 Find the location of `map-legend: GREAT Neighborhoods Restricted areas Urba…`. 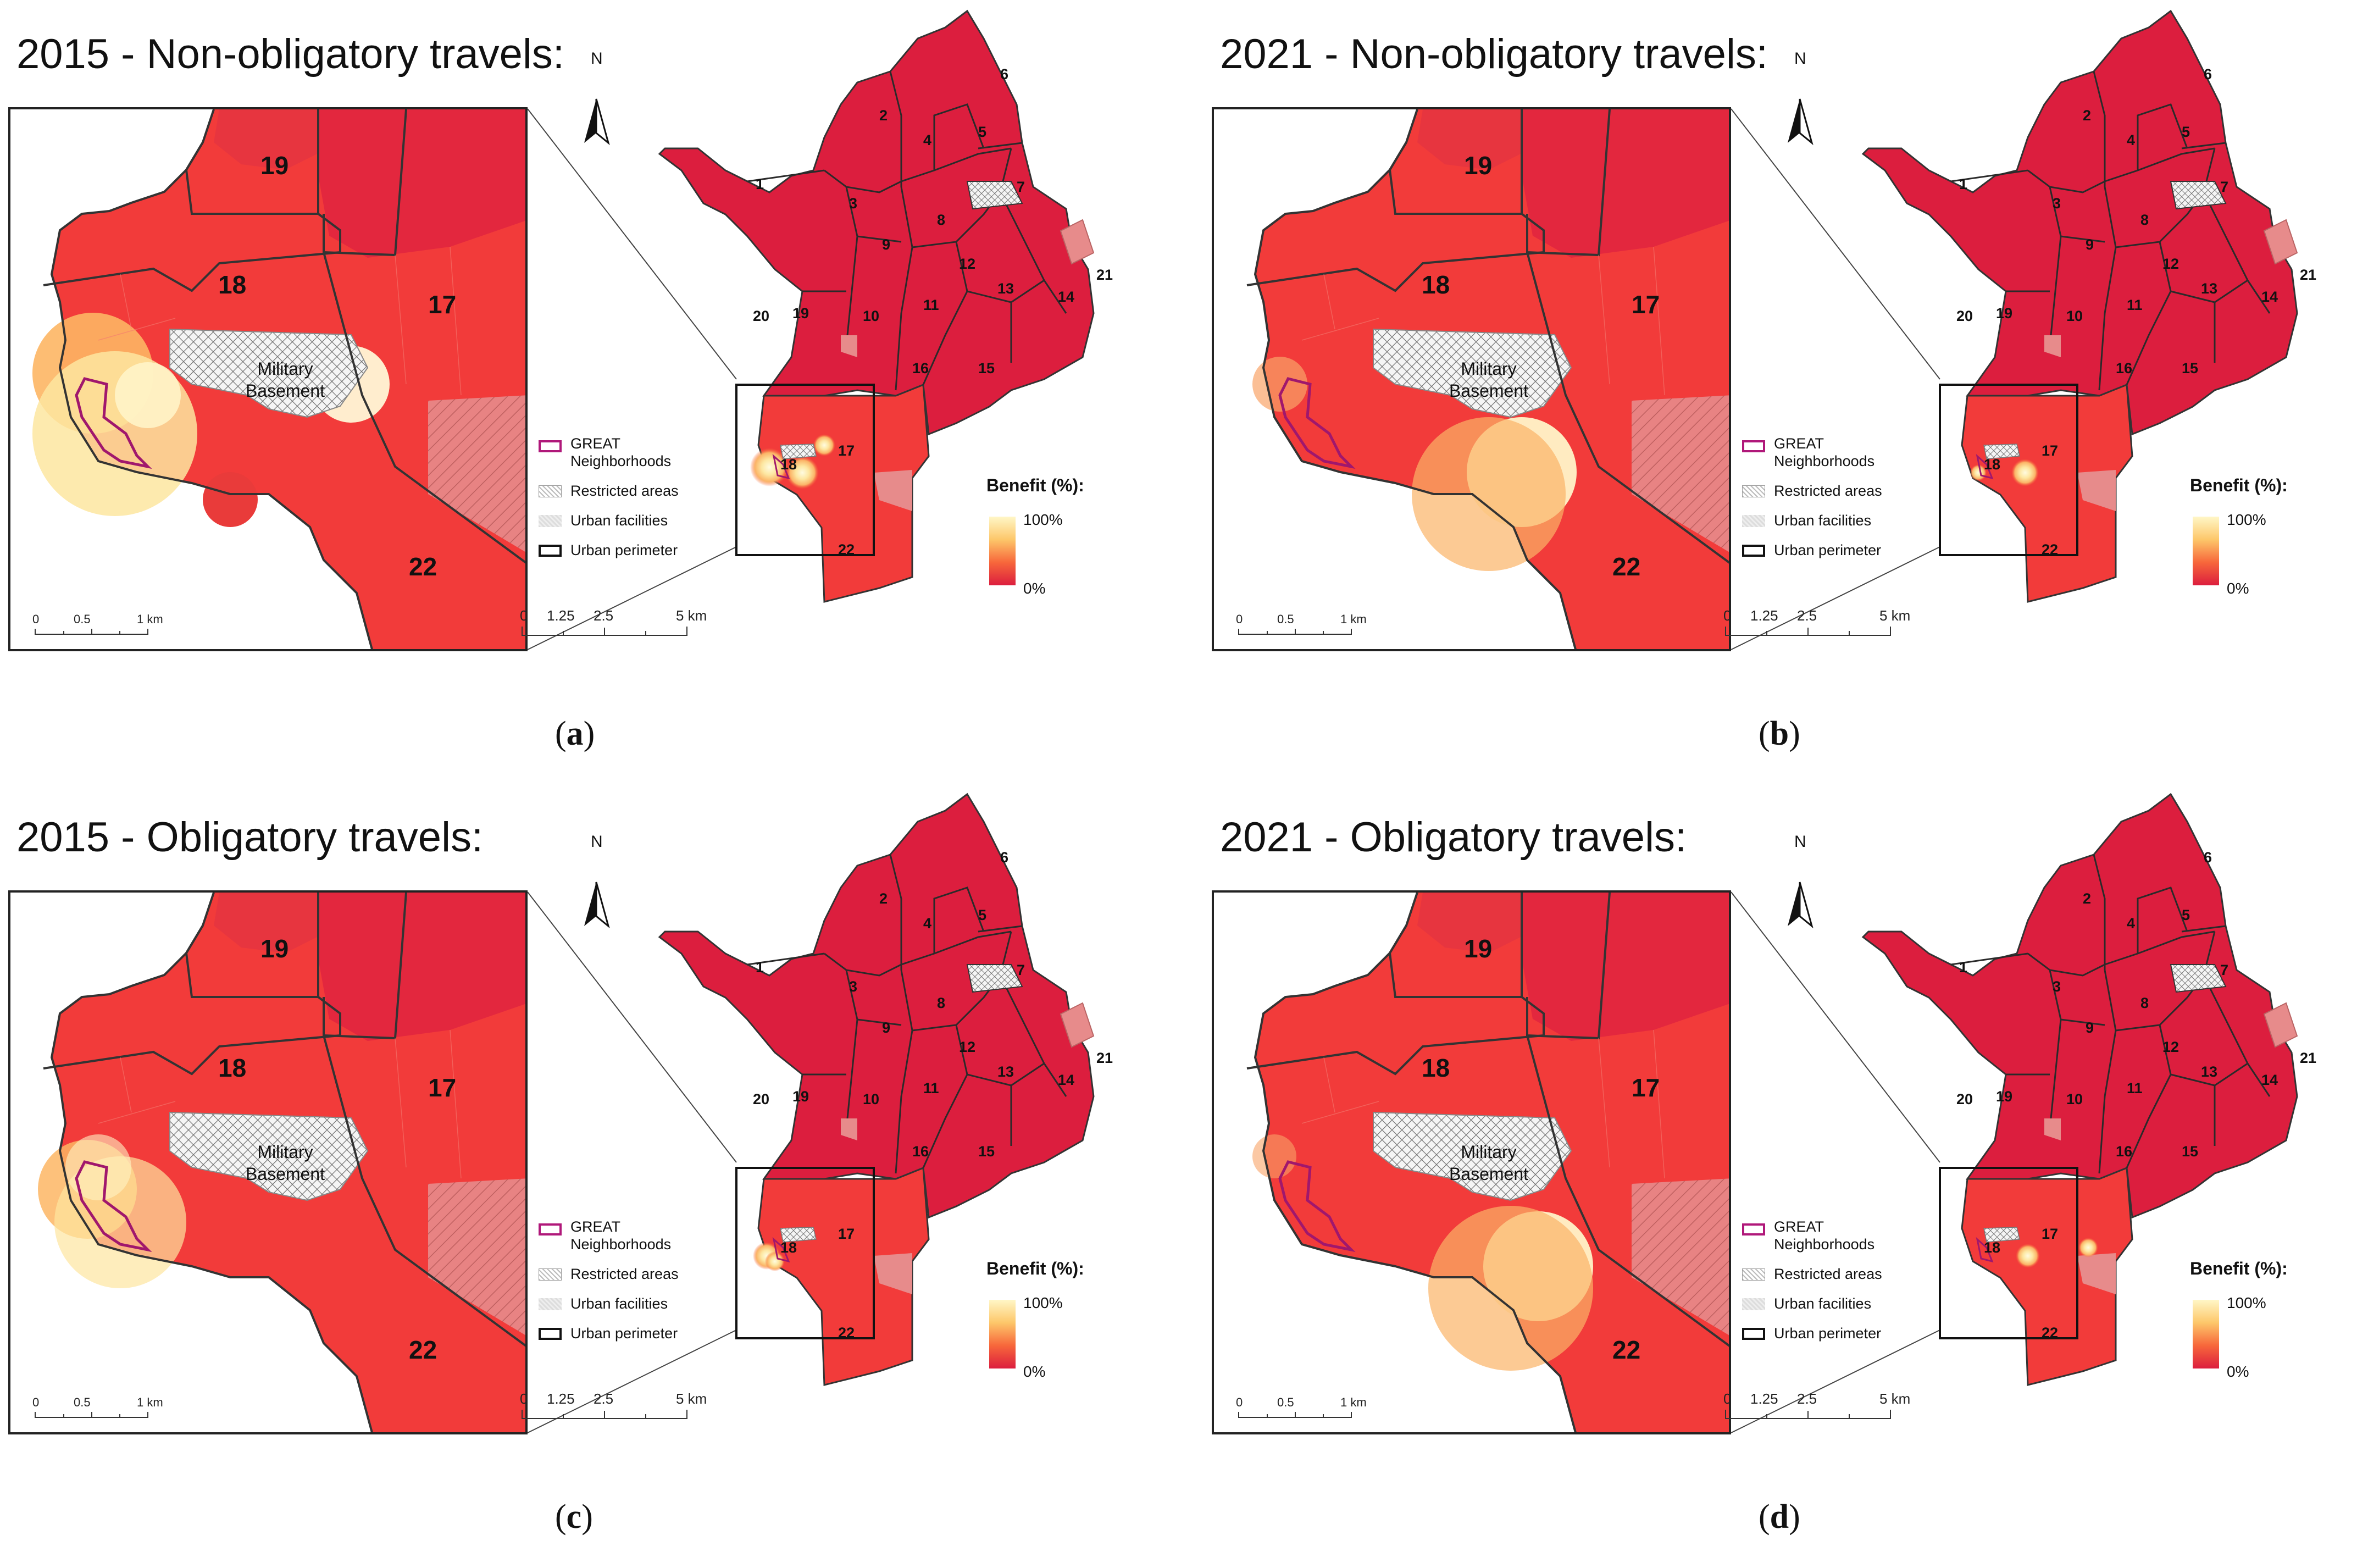

map-legend: GREAT Neighborhoods Restricted areas Urba… is located at coordinates (648, 507).